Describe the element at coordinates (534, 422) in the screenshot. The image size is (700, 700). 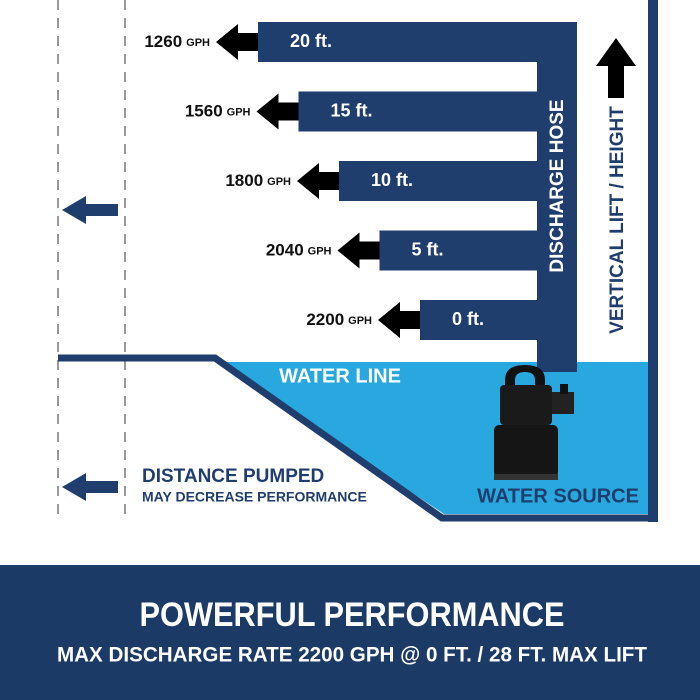
I see `pump` at that location.